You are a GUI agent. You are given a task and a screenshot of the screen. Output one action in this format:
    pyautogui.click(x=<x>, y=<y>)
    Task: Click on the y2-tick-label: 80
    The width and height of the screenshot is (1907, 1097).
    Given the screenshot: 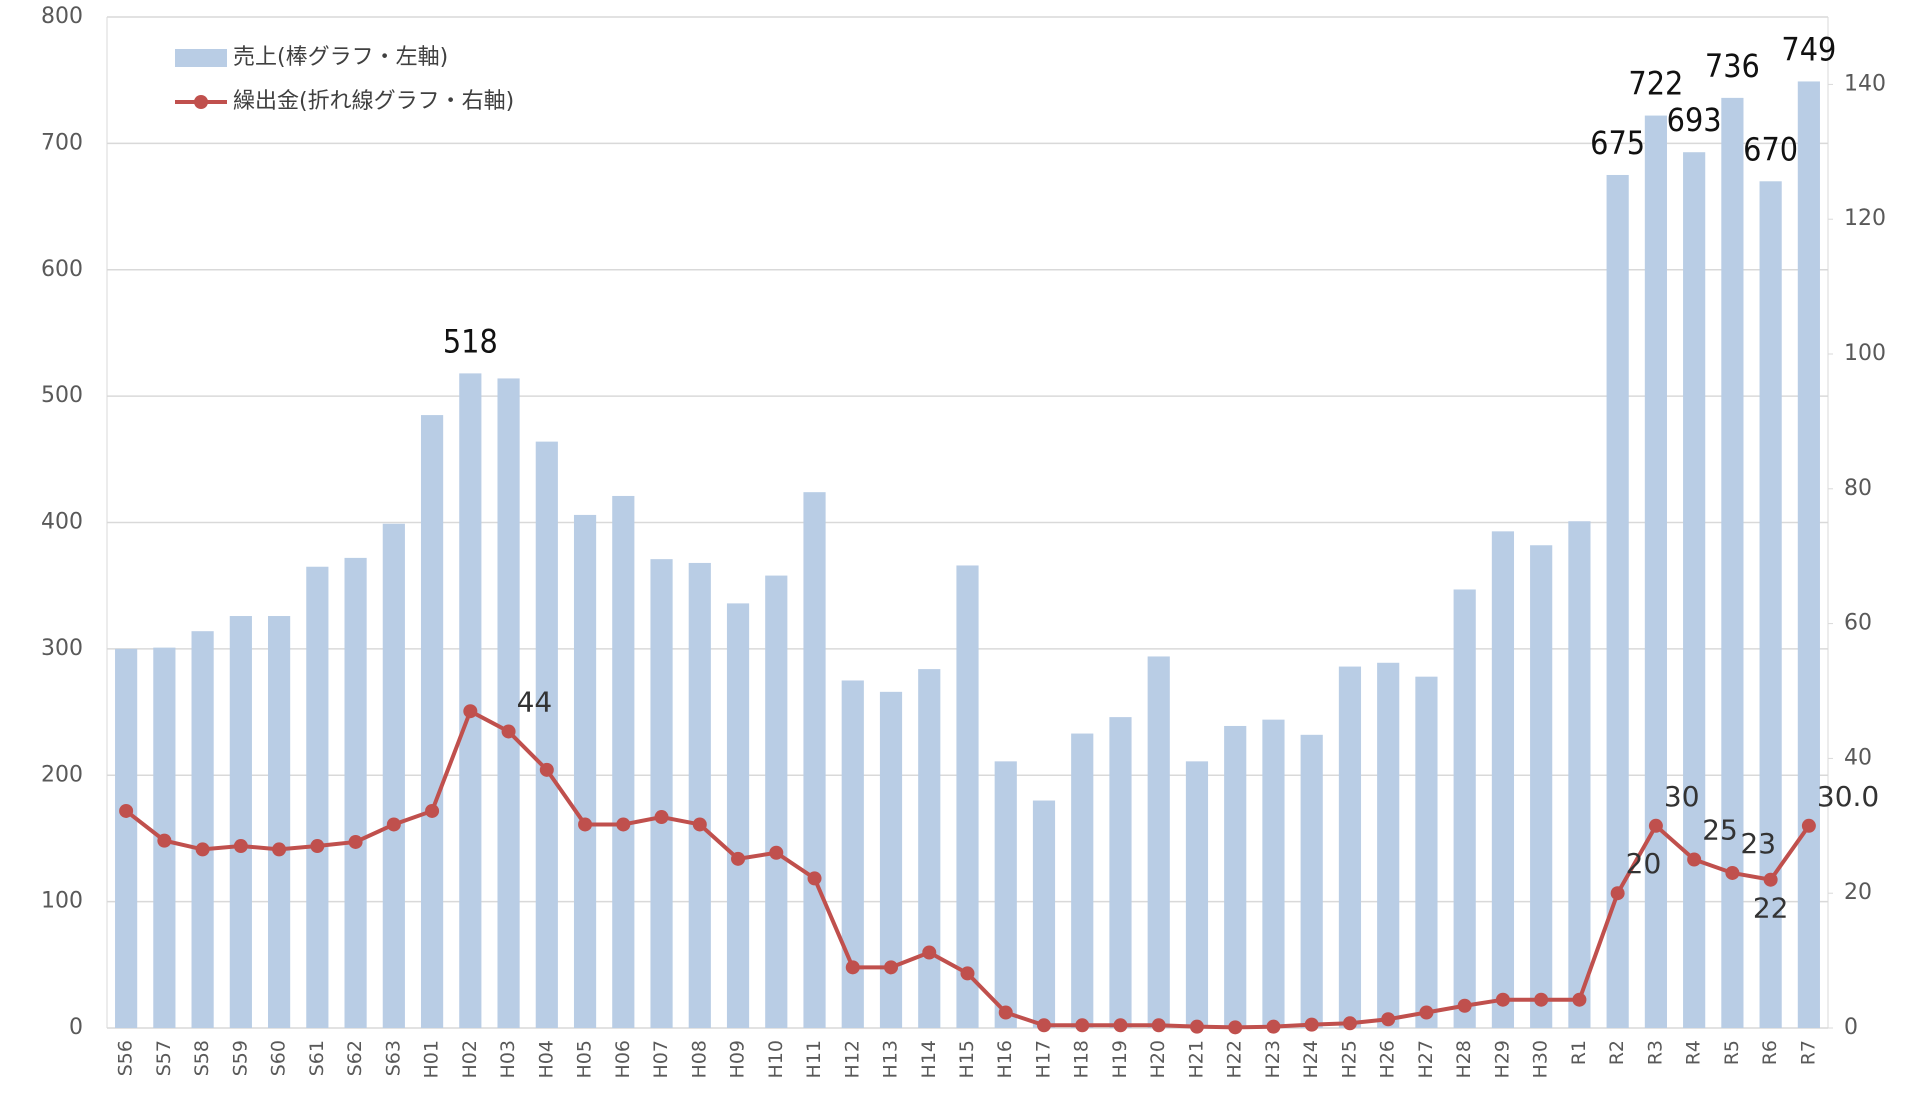 What is the action you would take?
    pyautogui.click(x=1858, y=488)
    